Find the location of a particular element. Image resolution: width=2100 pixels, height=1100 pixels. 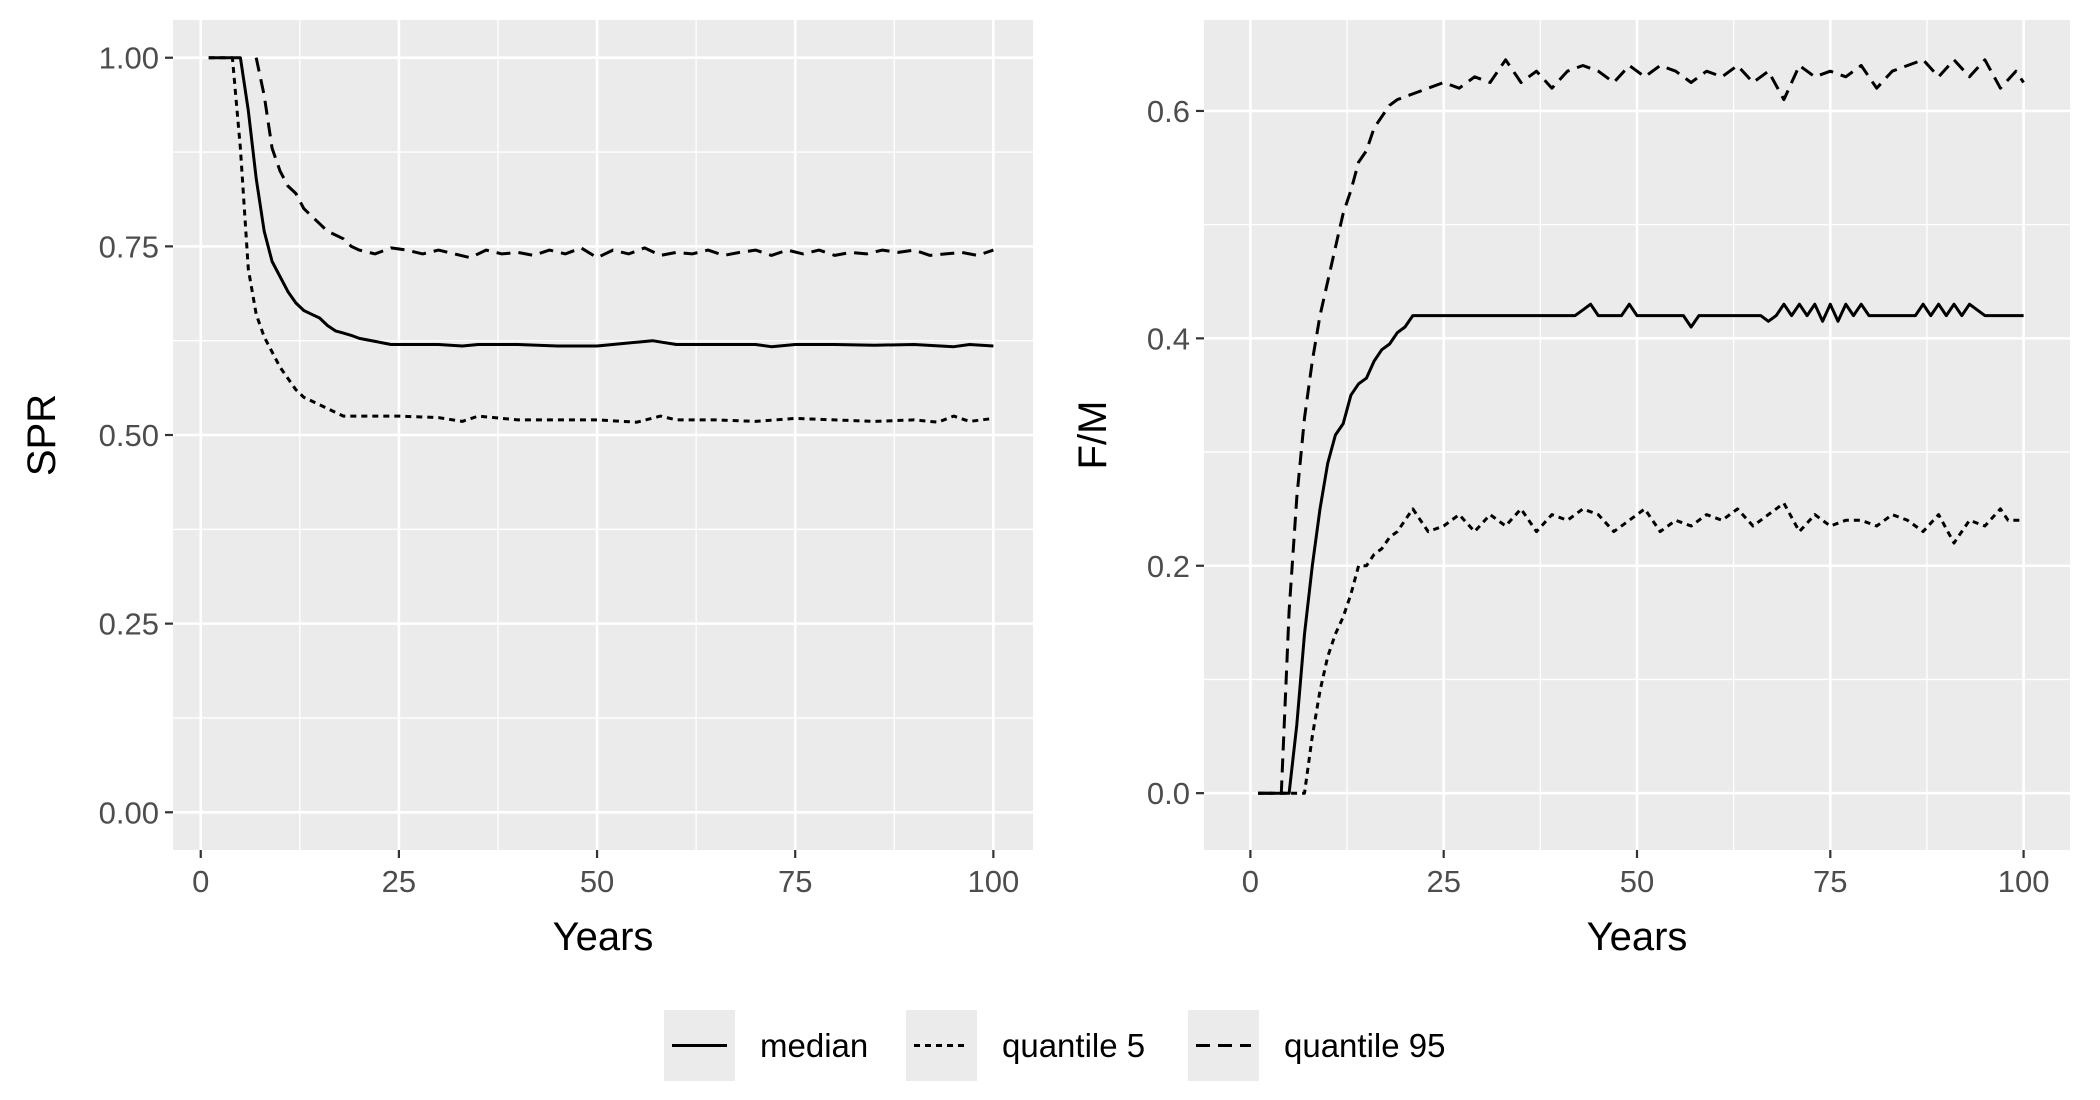

y-tick-label: 1.00 is located at coordinates (129, 58).